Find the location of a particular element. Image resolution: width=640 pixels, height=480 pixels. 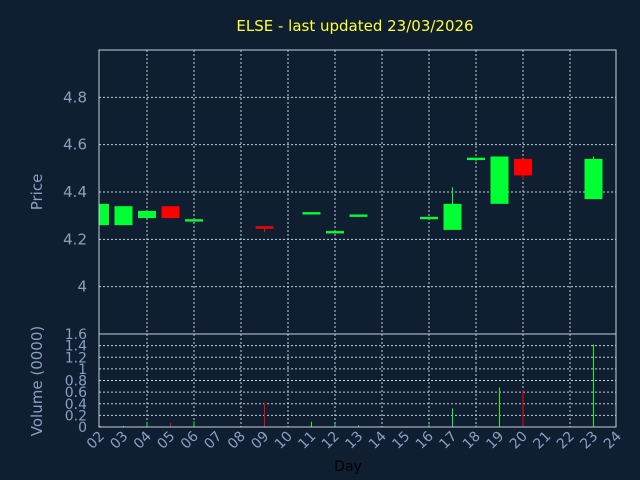

x-tick-label: 23 is located at coordinates (589, 441).